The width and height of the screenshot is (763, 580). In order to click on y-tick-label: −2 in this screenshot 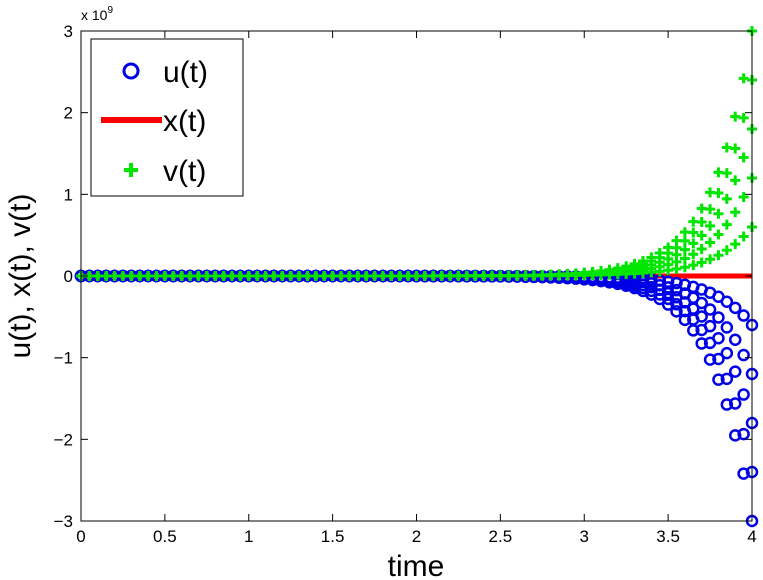, I will do `click(63, 439)`.